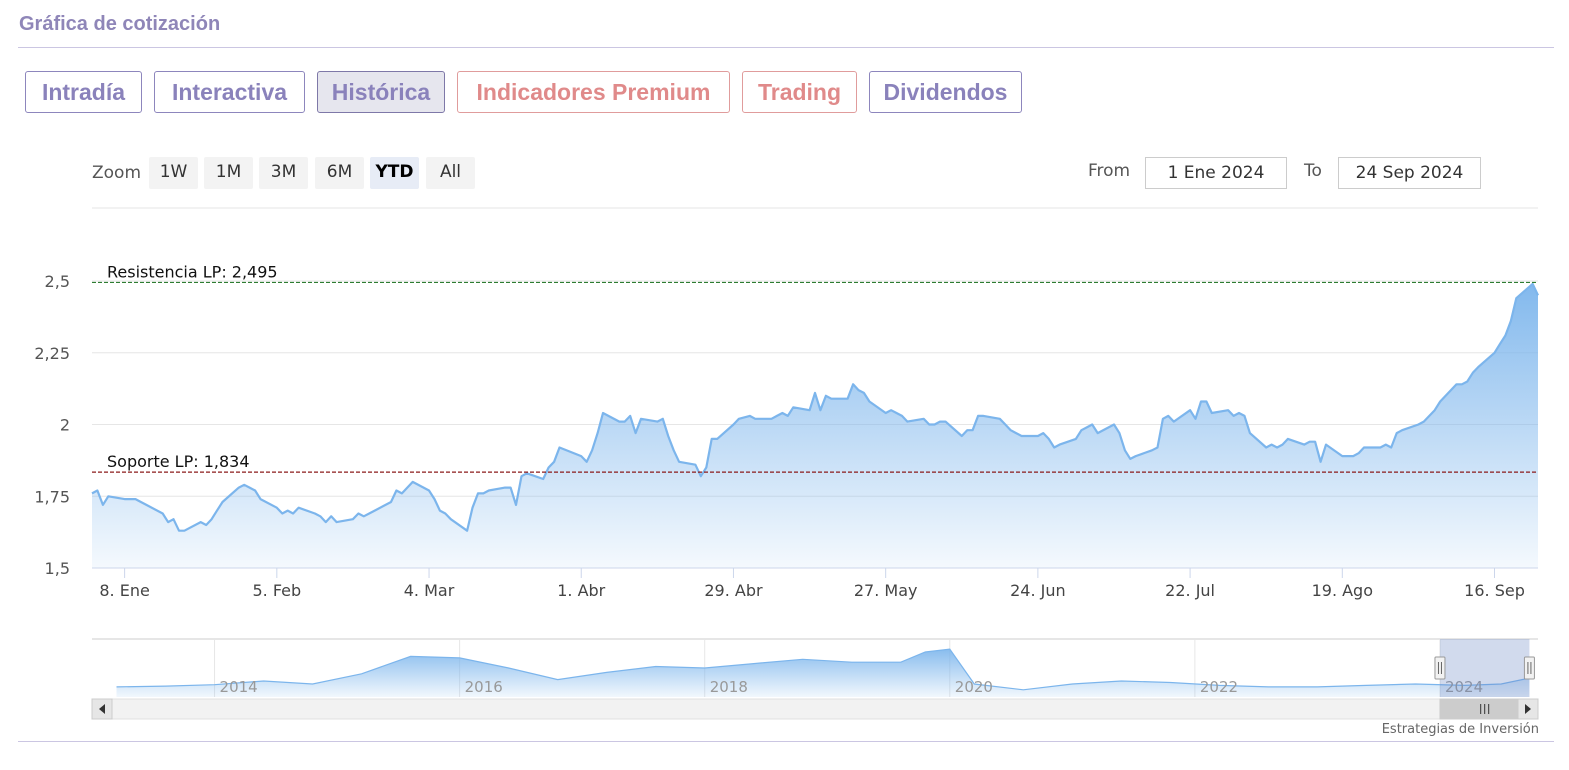  I want to click on x-tick-label: 22. Jul, so click(1190, 590).